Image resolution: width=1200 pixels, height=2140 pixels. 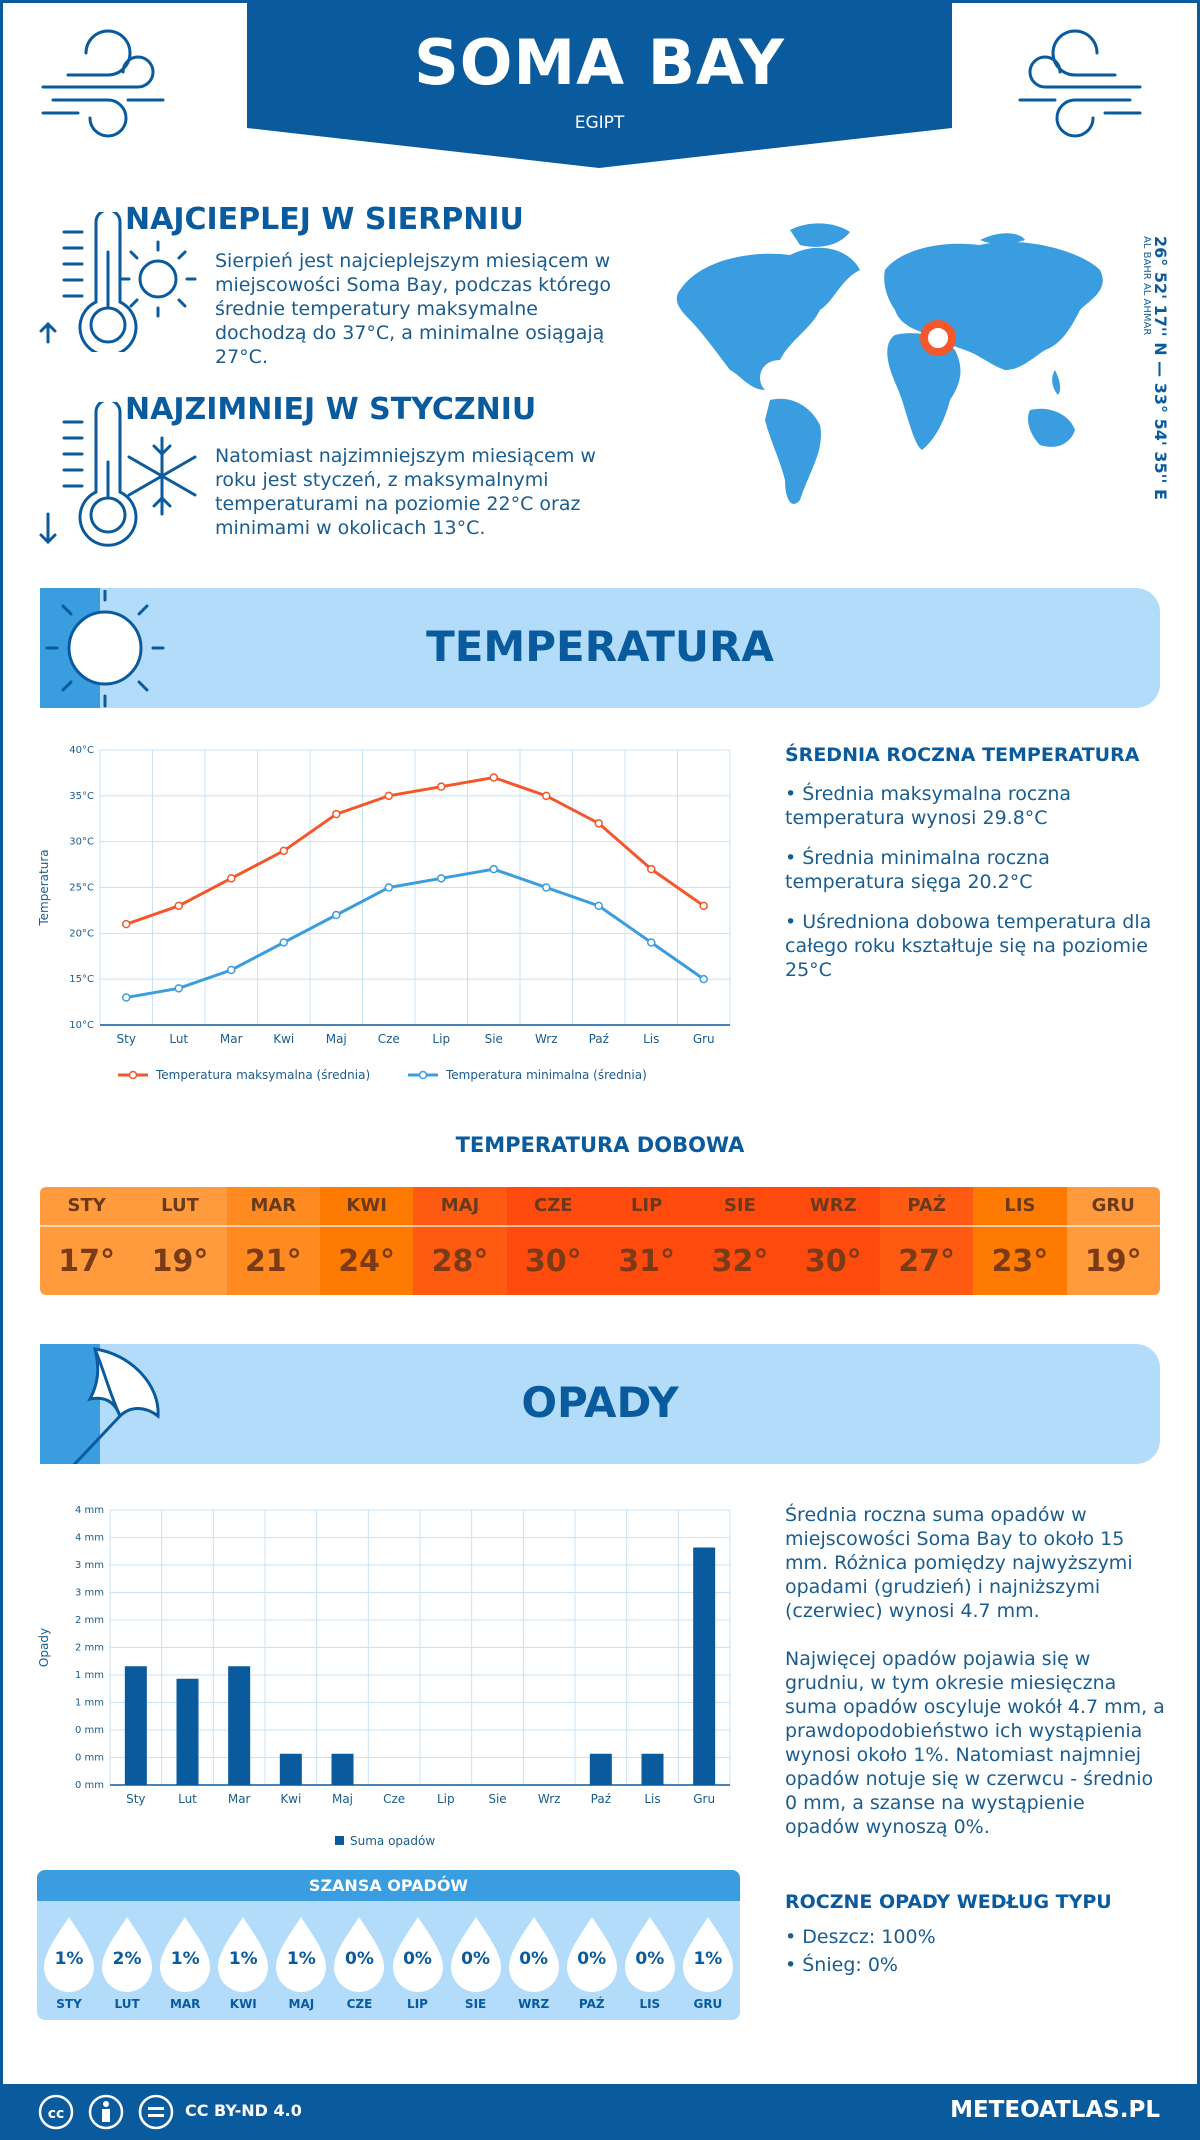 I want to click on precip-chance-month: LIS, so click(x=650, y=2004).